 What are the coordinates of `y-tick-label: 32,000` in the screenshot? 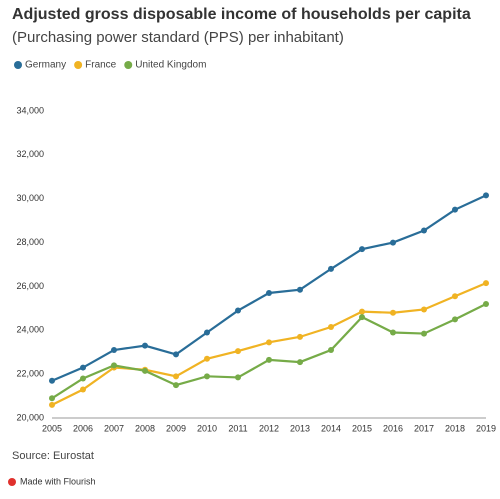 It's located at (30, 154).